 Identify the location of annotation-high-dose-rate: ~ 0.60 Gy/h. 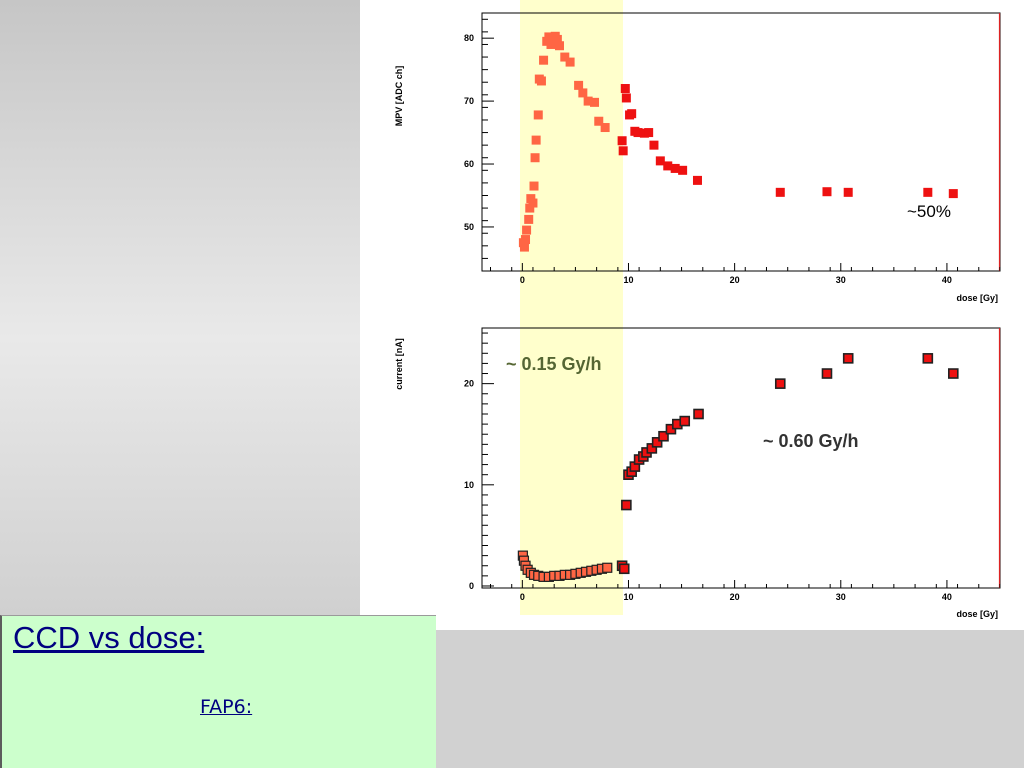
(811, 441).